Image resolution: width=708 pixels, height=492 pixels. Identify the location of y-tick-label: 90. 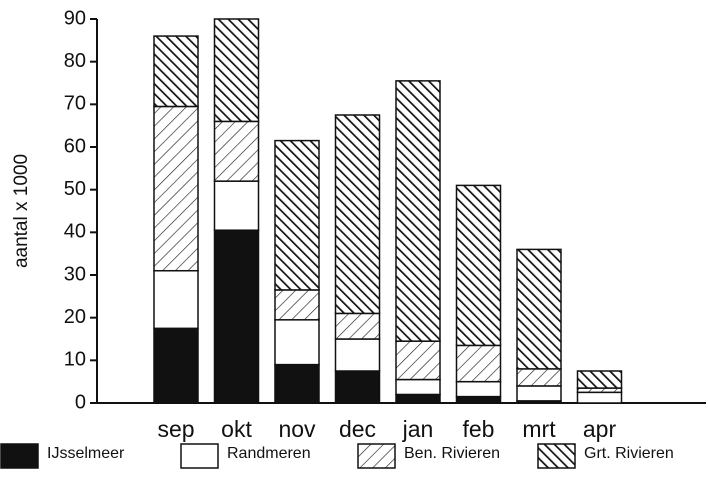
(75, 18).